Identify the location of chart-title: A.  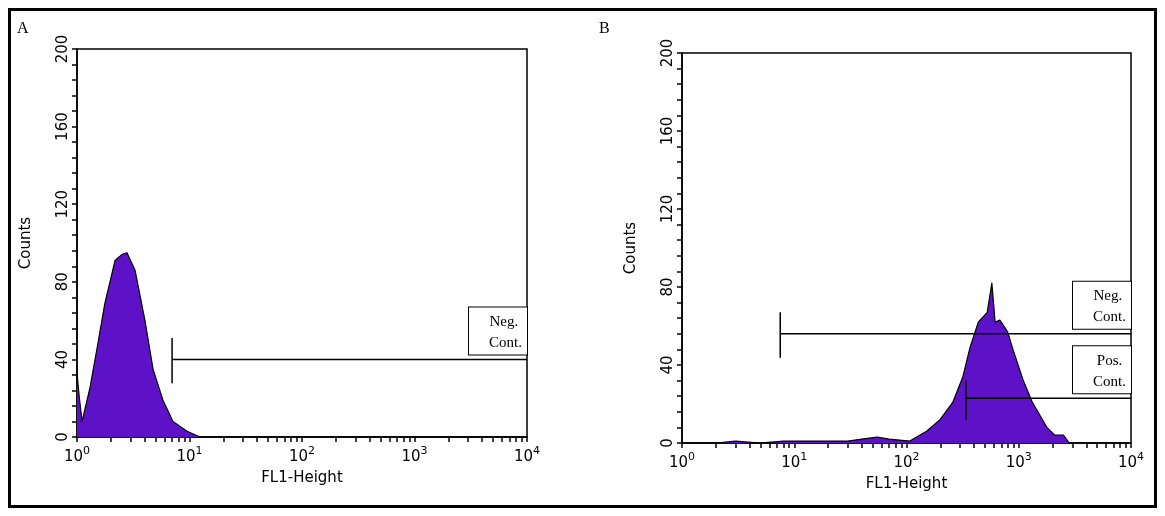
(23, 27).